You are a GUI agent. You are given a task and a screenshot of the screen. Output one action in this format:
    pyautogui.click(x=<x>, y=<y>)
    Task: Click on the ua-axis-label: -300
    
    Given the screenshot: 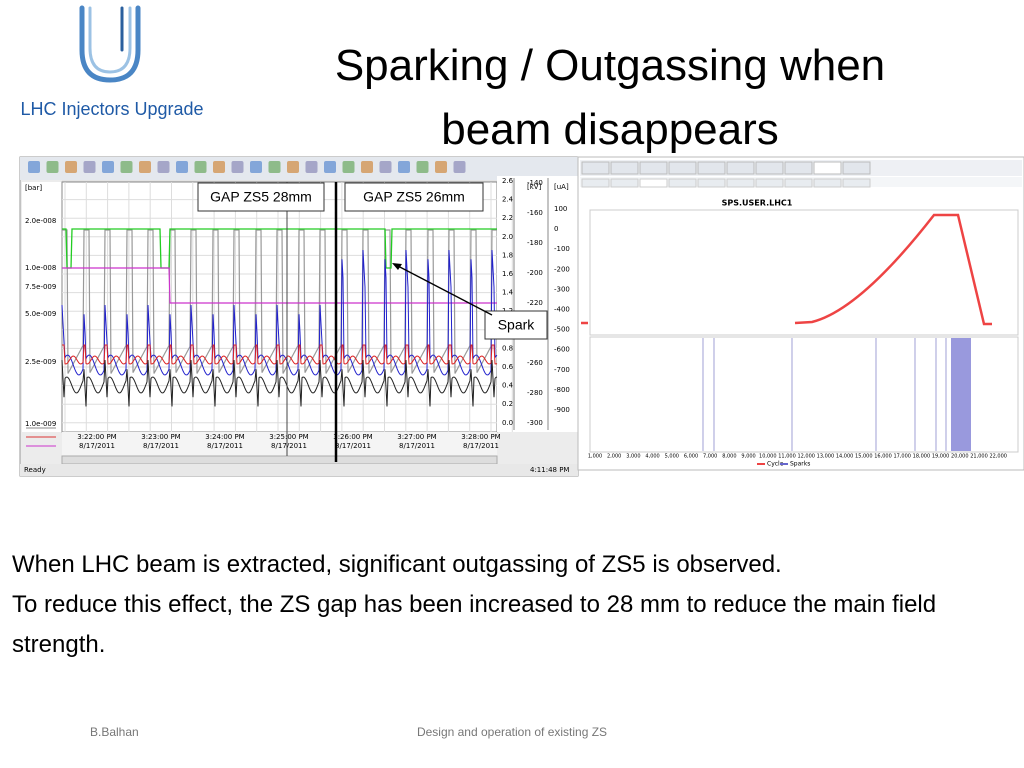 What is the action you would take?
    pyautogui.click(x=562, y=289)
    